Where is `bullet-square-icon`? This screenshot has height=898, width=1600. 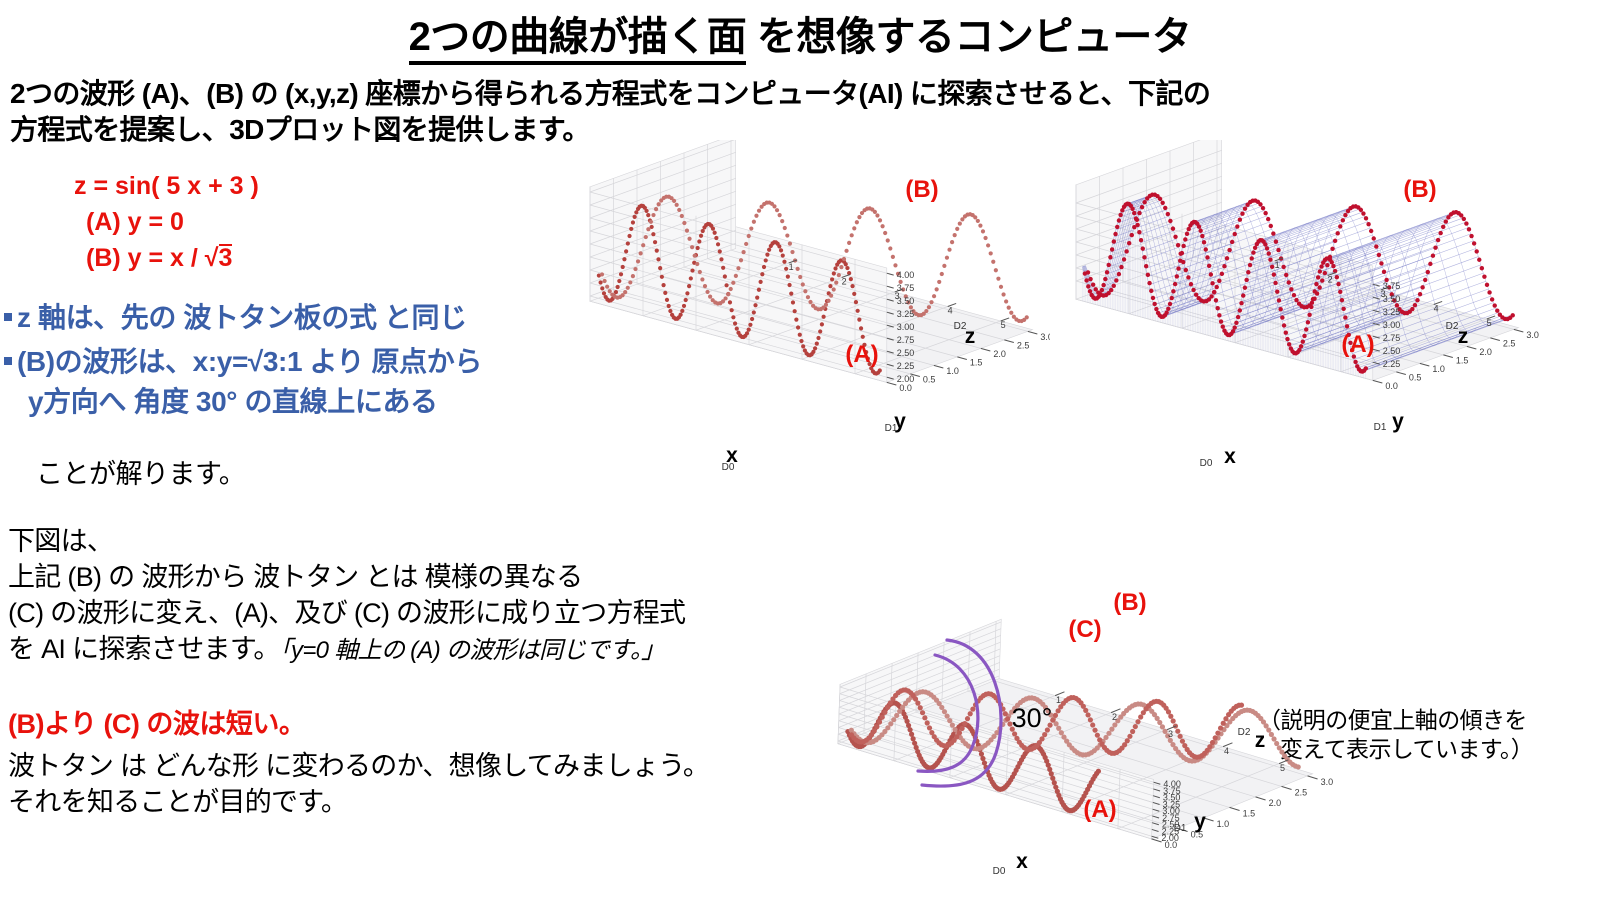
bullet-square-icon is located at coordinates (8, 317).